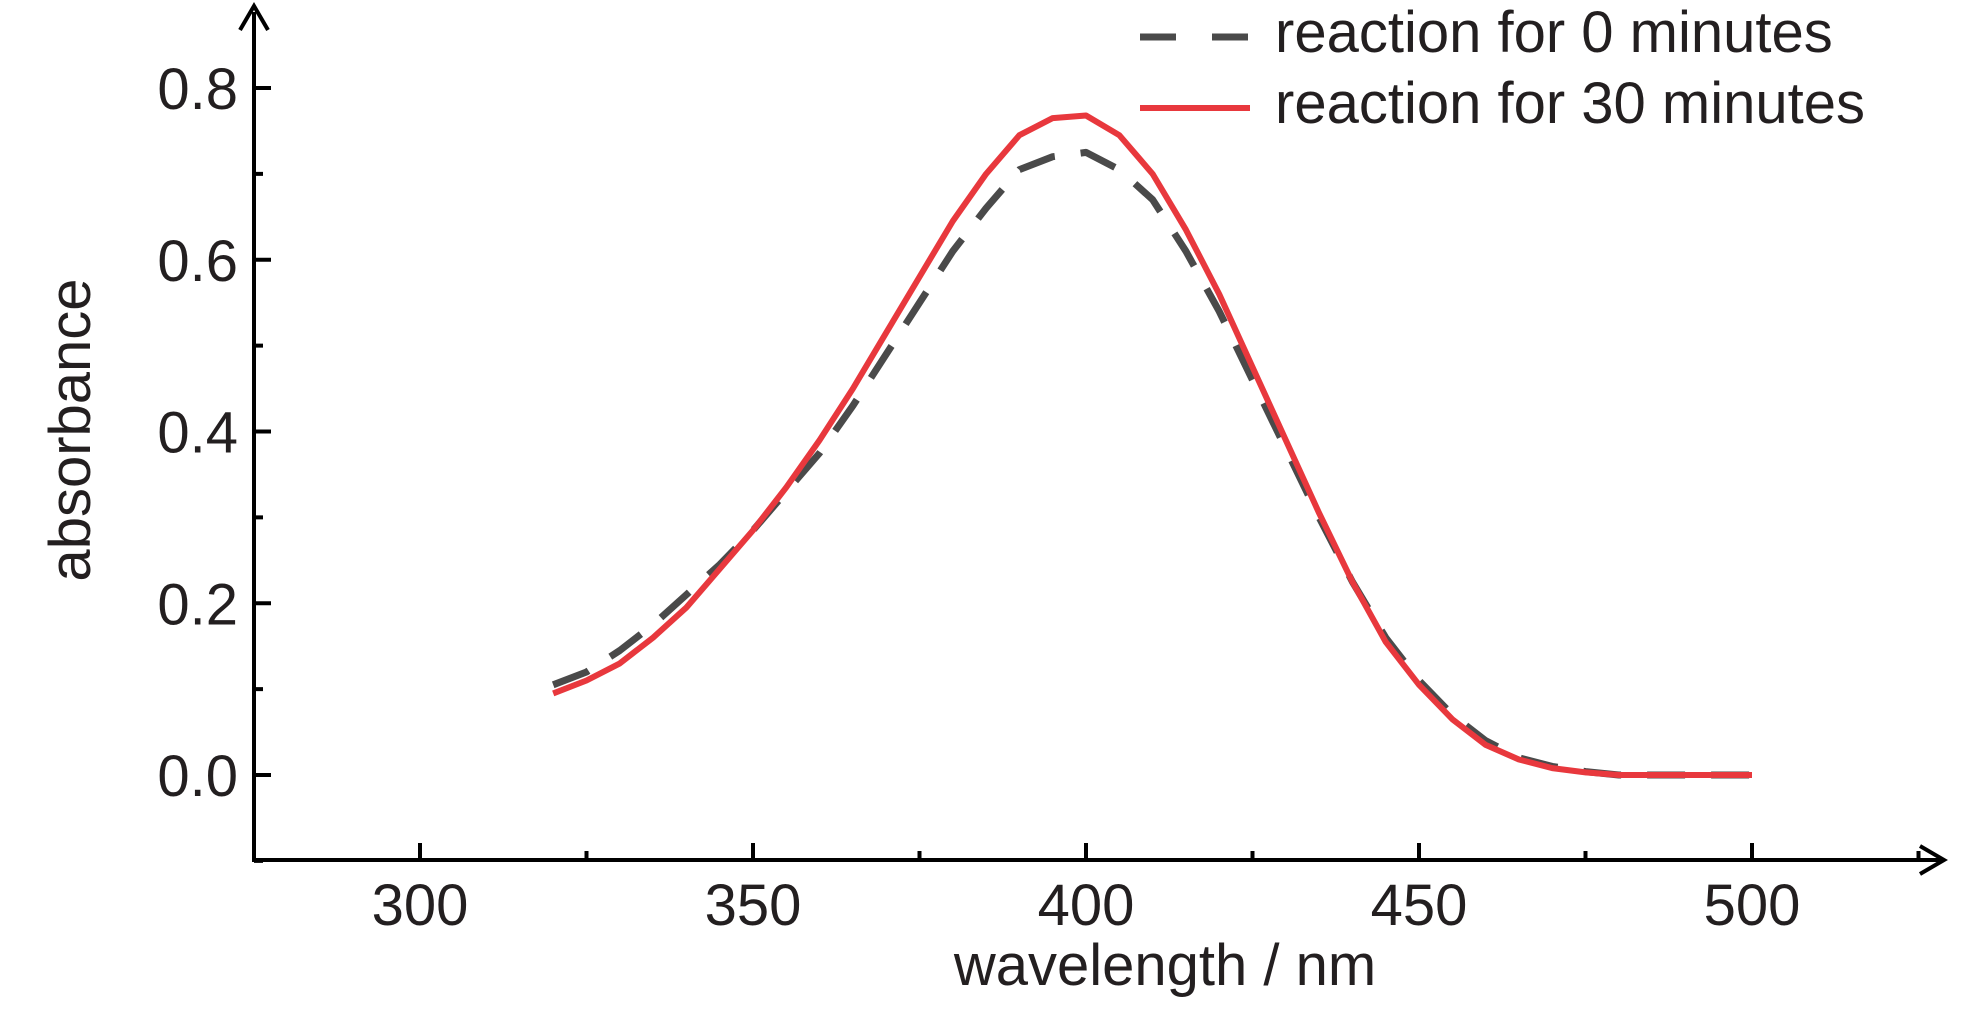 The height and width of the screenshot is (1009, 1984). Describe the element at coordinates (197, 604) in the screenshot. I see `y-tick-label-0.2: 0.2` at that location.